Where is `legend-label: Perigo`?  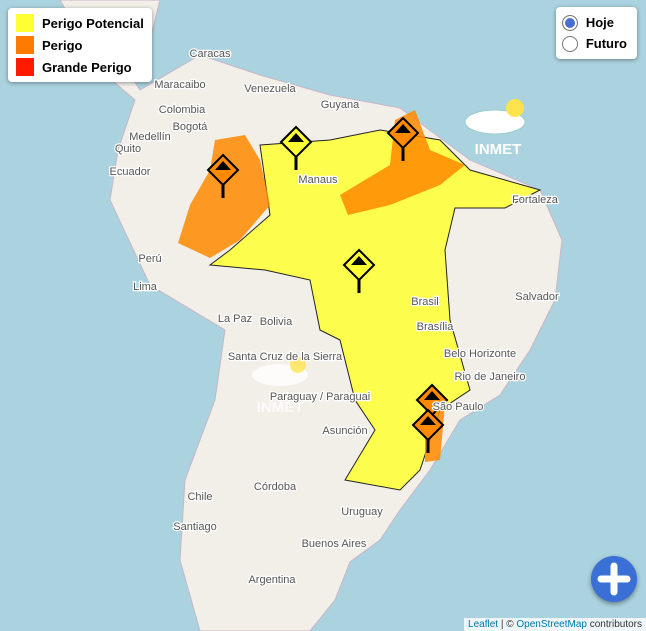
legend-label: Perigo is located at coordinates (62, 45).